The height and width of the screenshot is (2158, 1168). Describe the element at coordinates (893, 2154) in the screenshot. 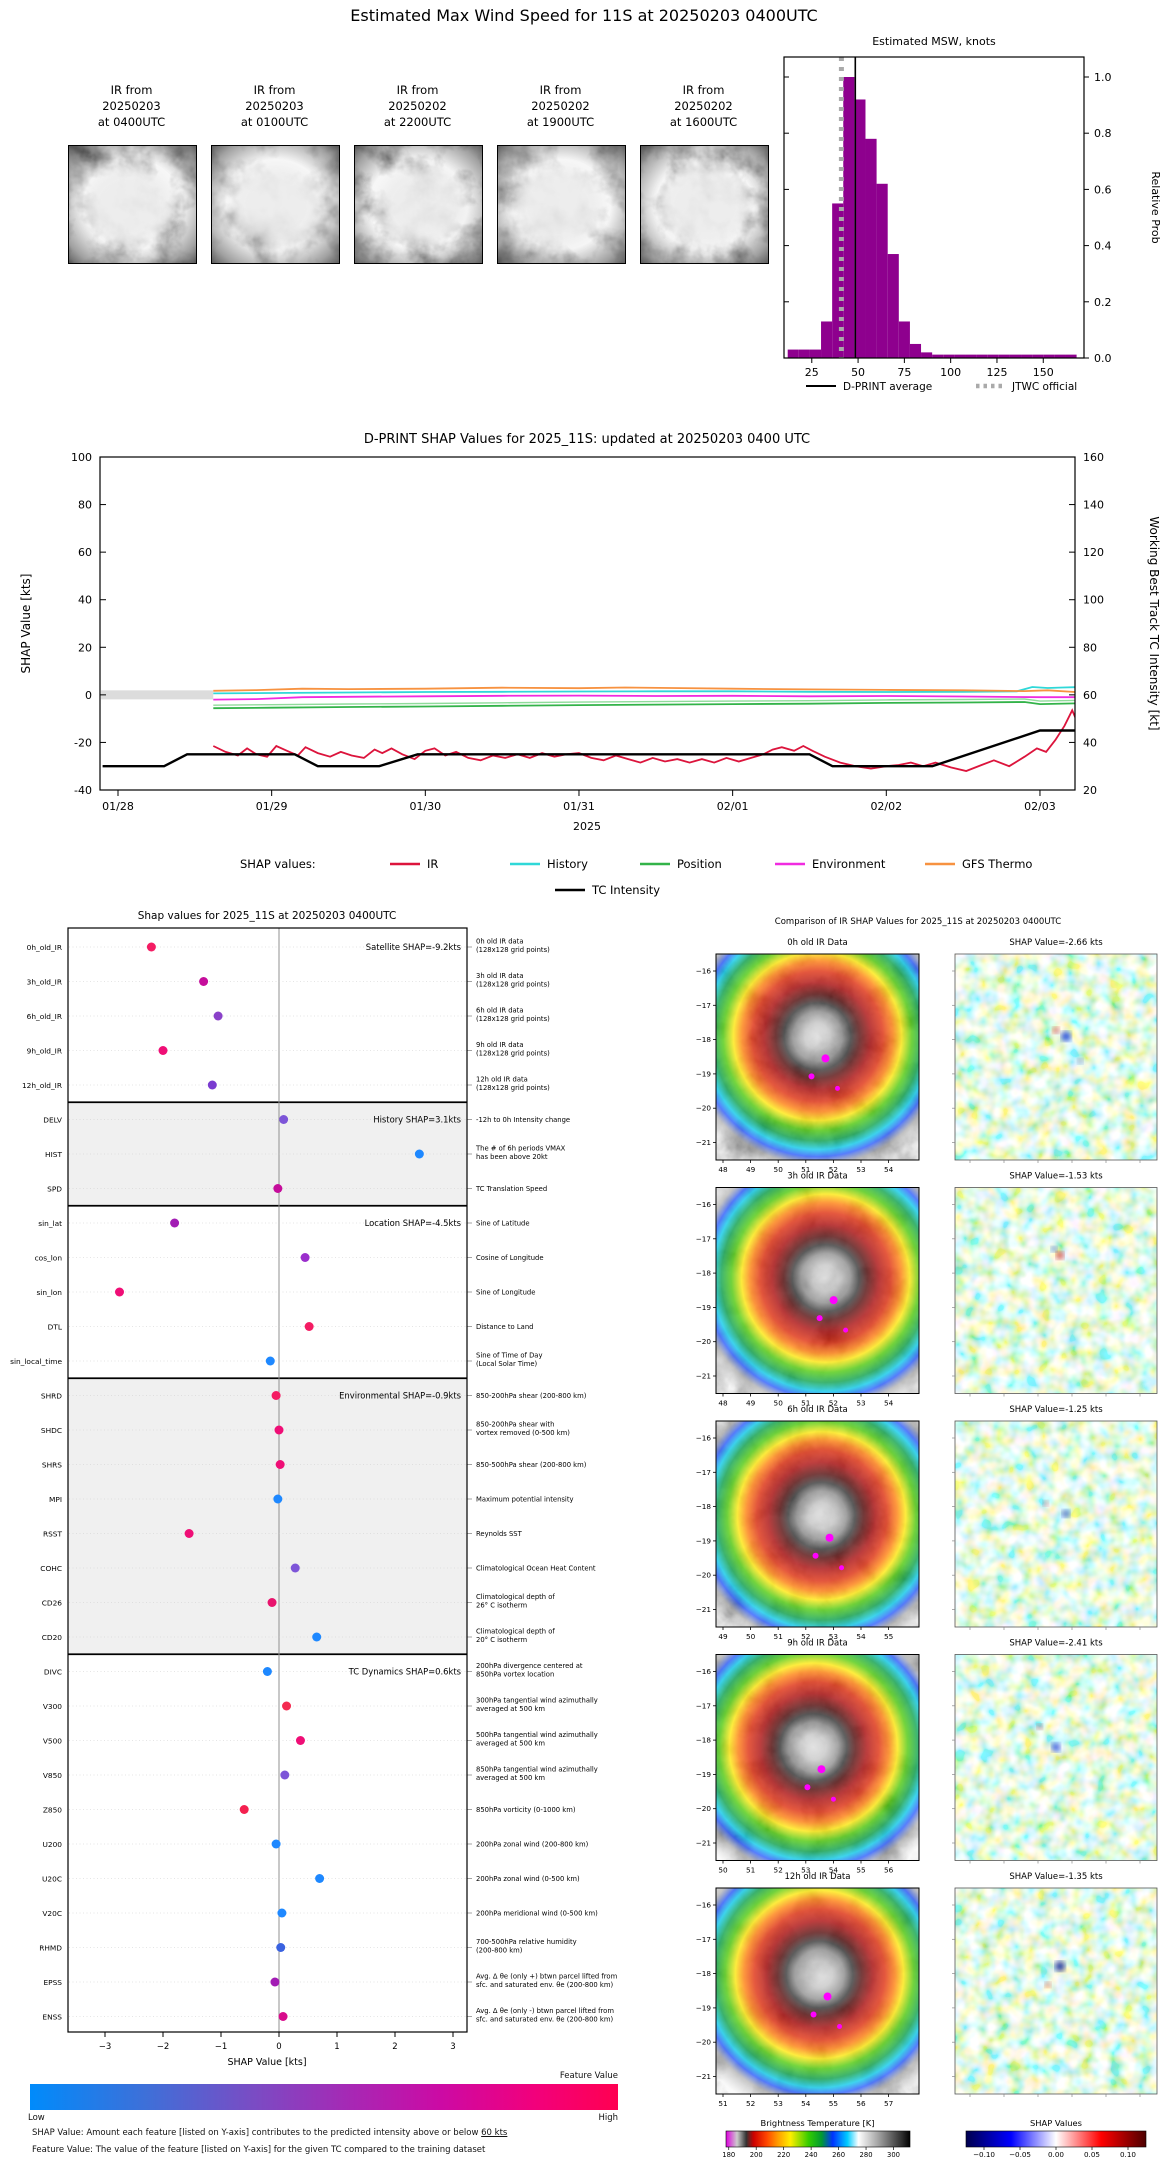

I see `bt-cbar-tick-label: 300` at that location.